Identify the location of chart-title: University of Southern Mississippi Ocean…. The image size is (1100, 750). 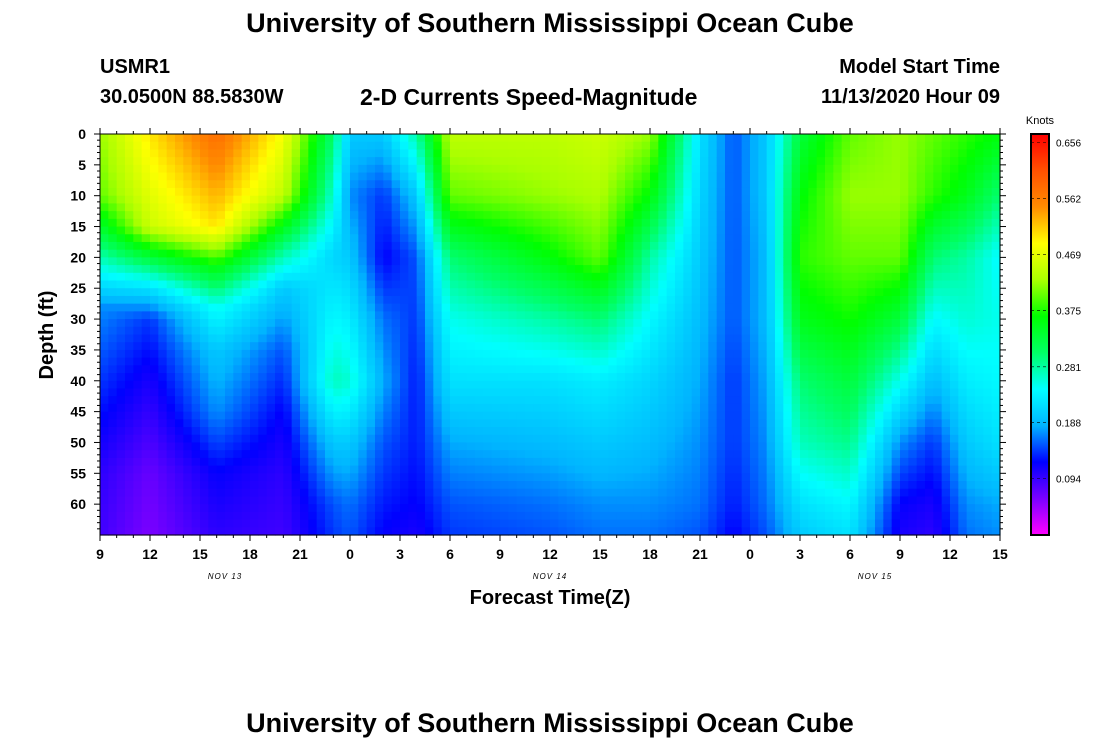
(550, 23).